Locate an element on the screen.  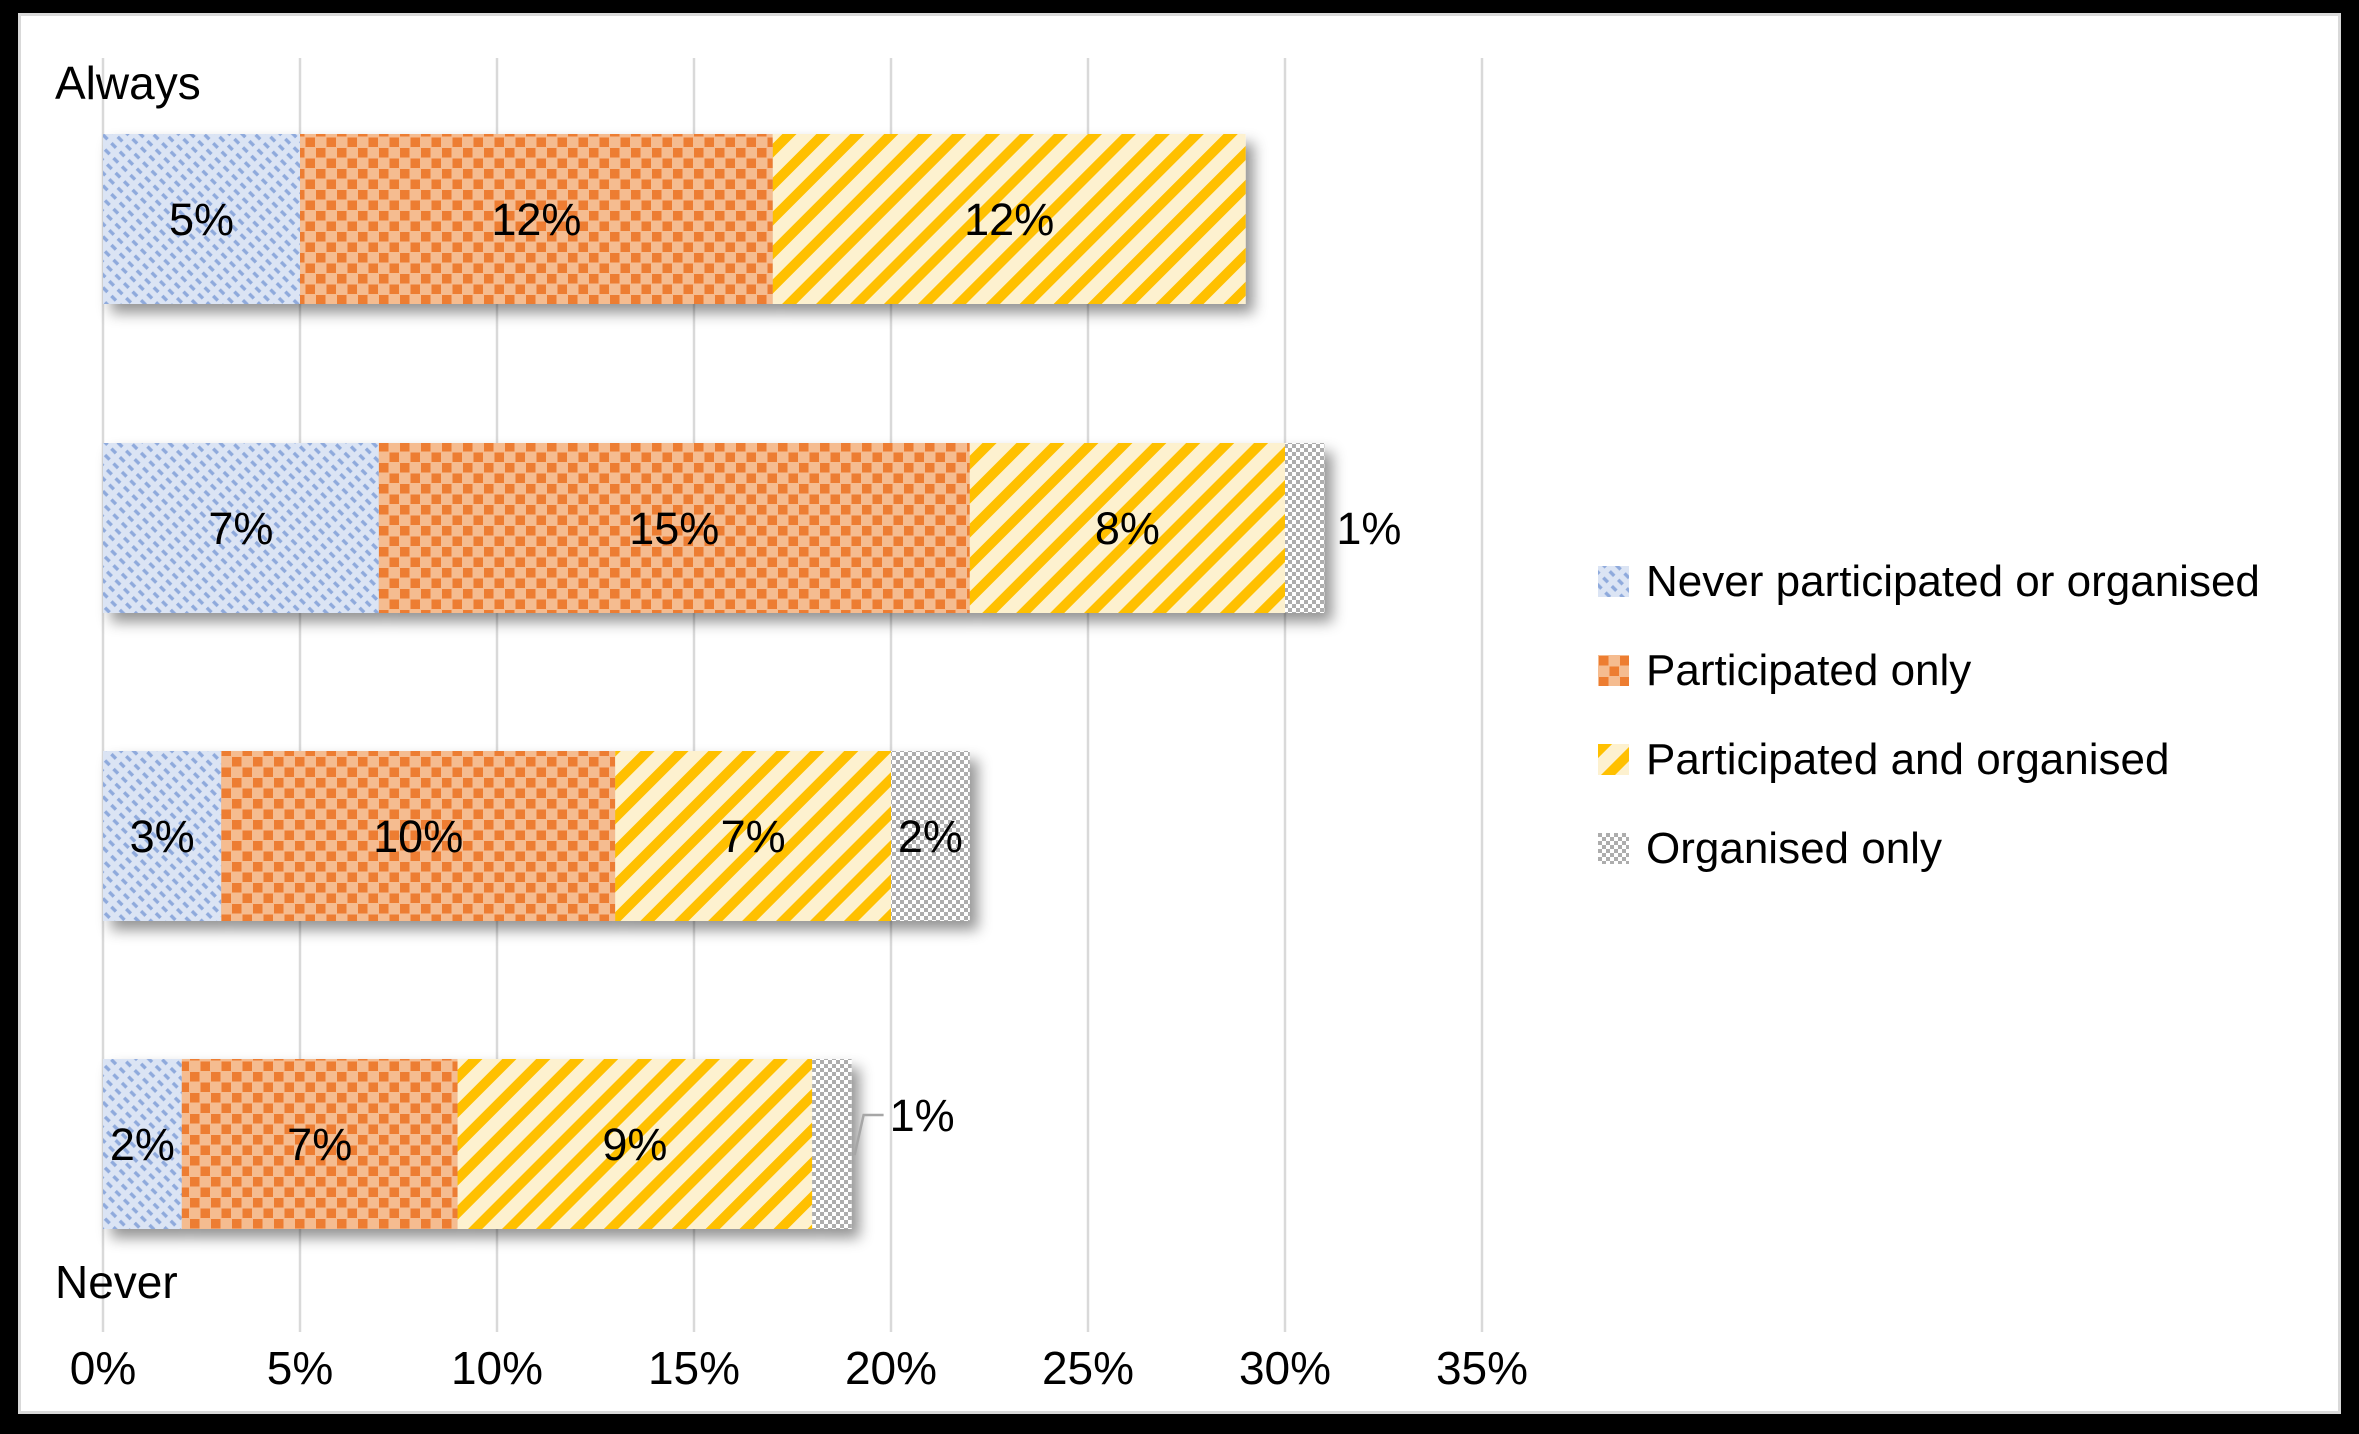
legend-label: Participated and organised is located at coordinates (1908, 759).